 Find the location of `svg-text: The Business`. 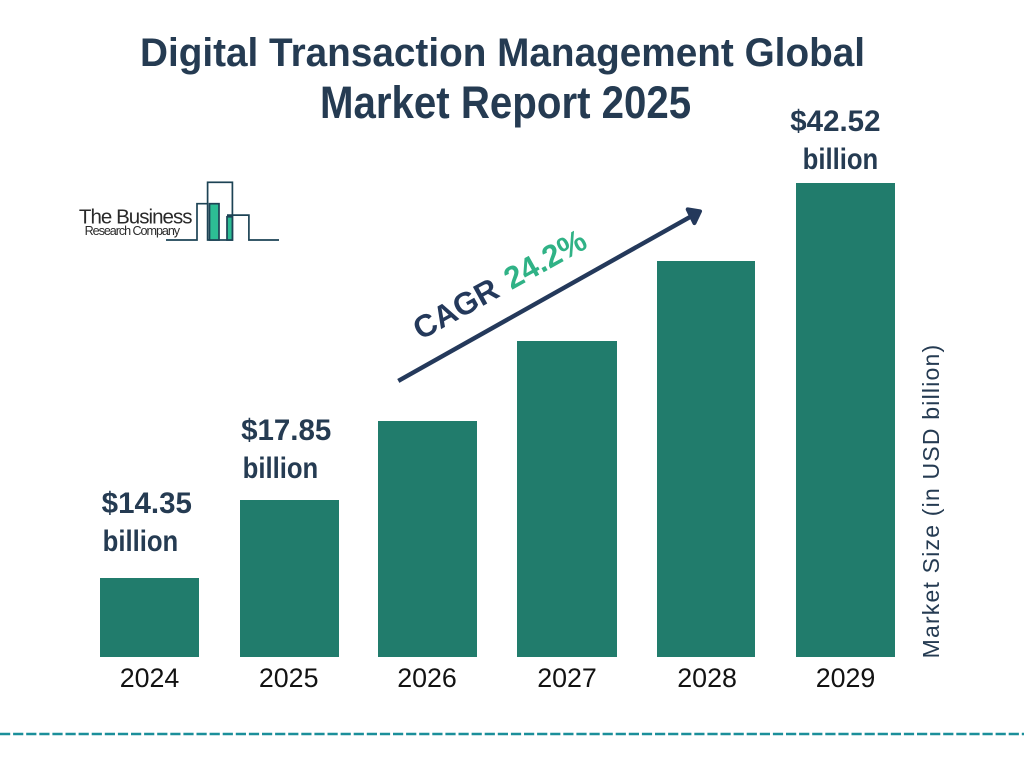

svg-text: The Business is located at coordinates (136, 217).